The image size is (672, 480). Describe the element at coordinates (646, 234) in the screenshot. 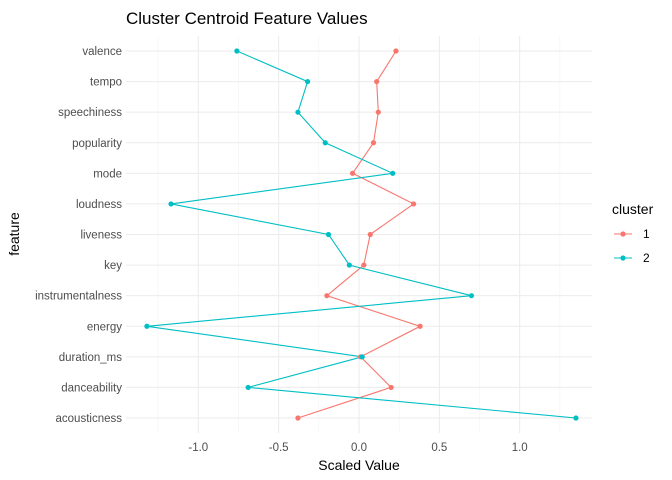

I see `legend-label: 1` at that location.